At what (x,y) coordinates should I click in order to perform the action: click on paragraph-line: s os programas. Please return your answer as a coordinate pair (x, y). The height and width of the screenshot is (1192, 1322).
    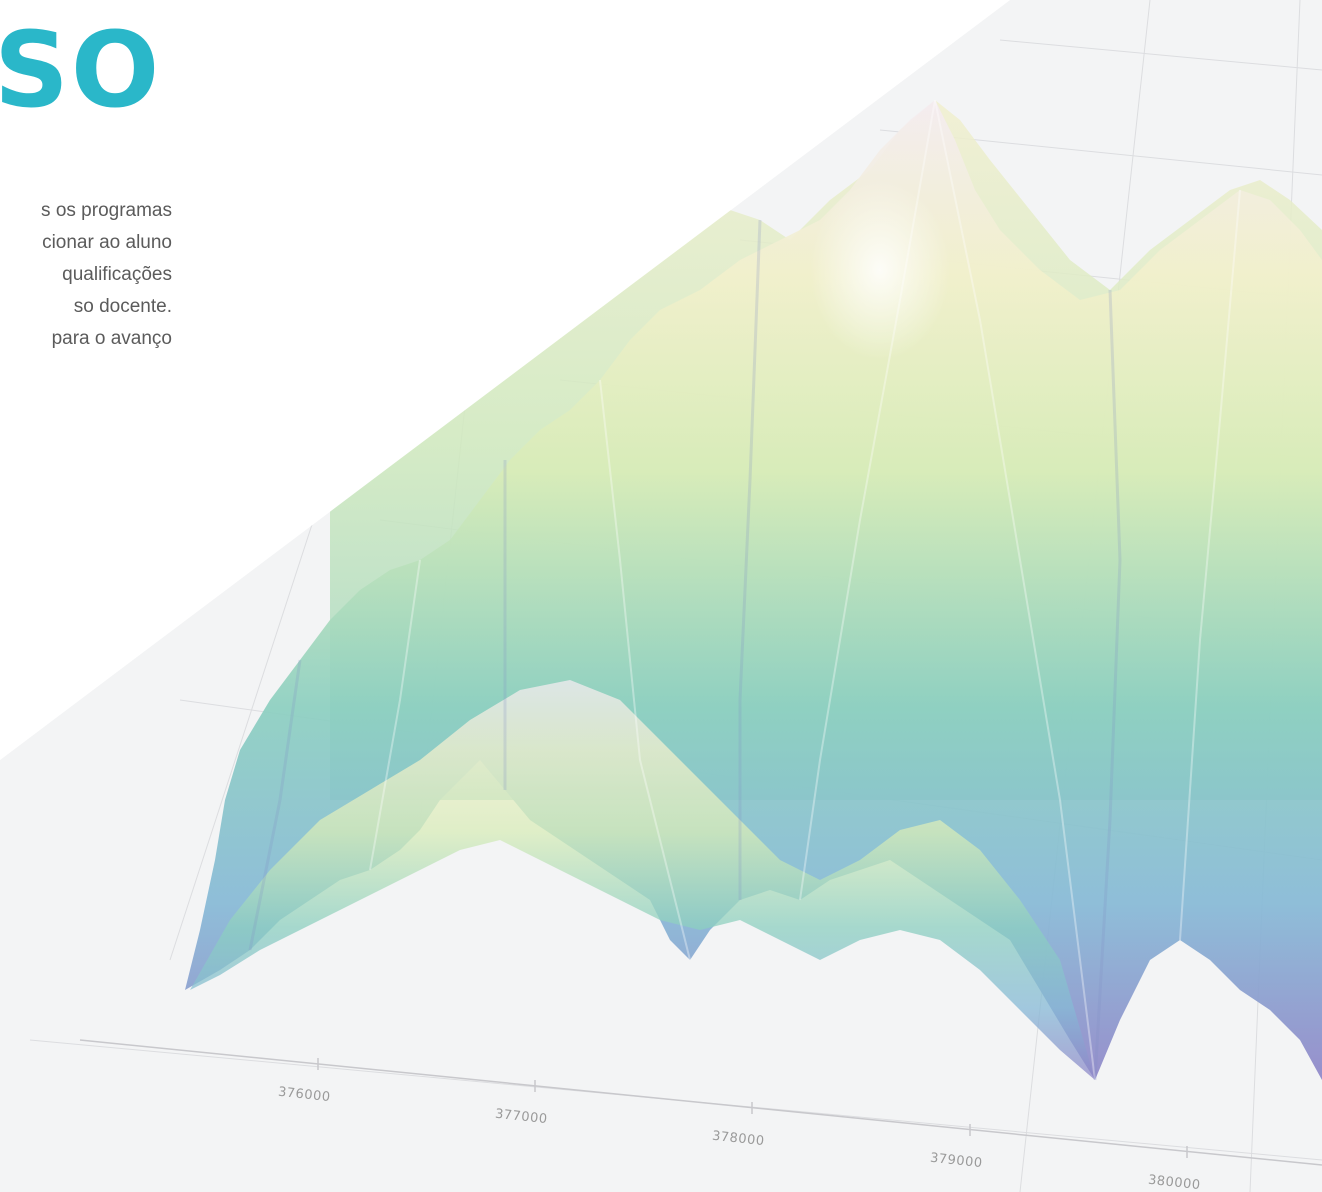
    Looking at the image, I should click on (106, 210).